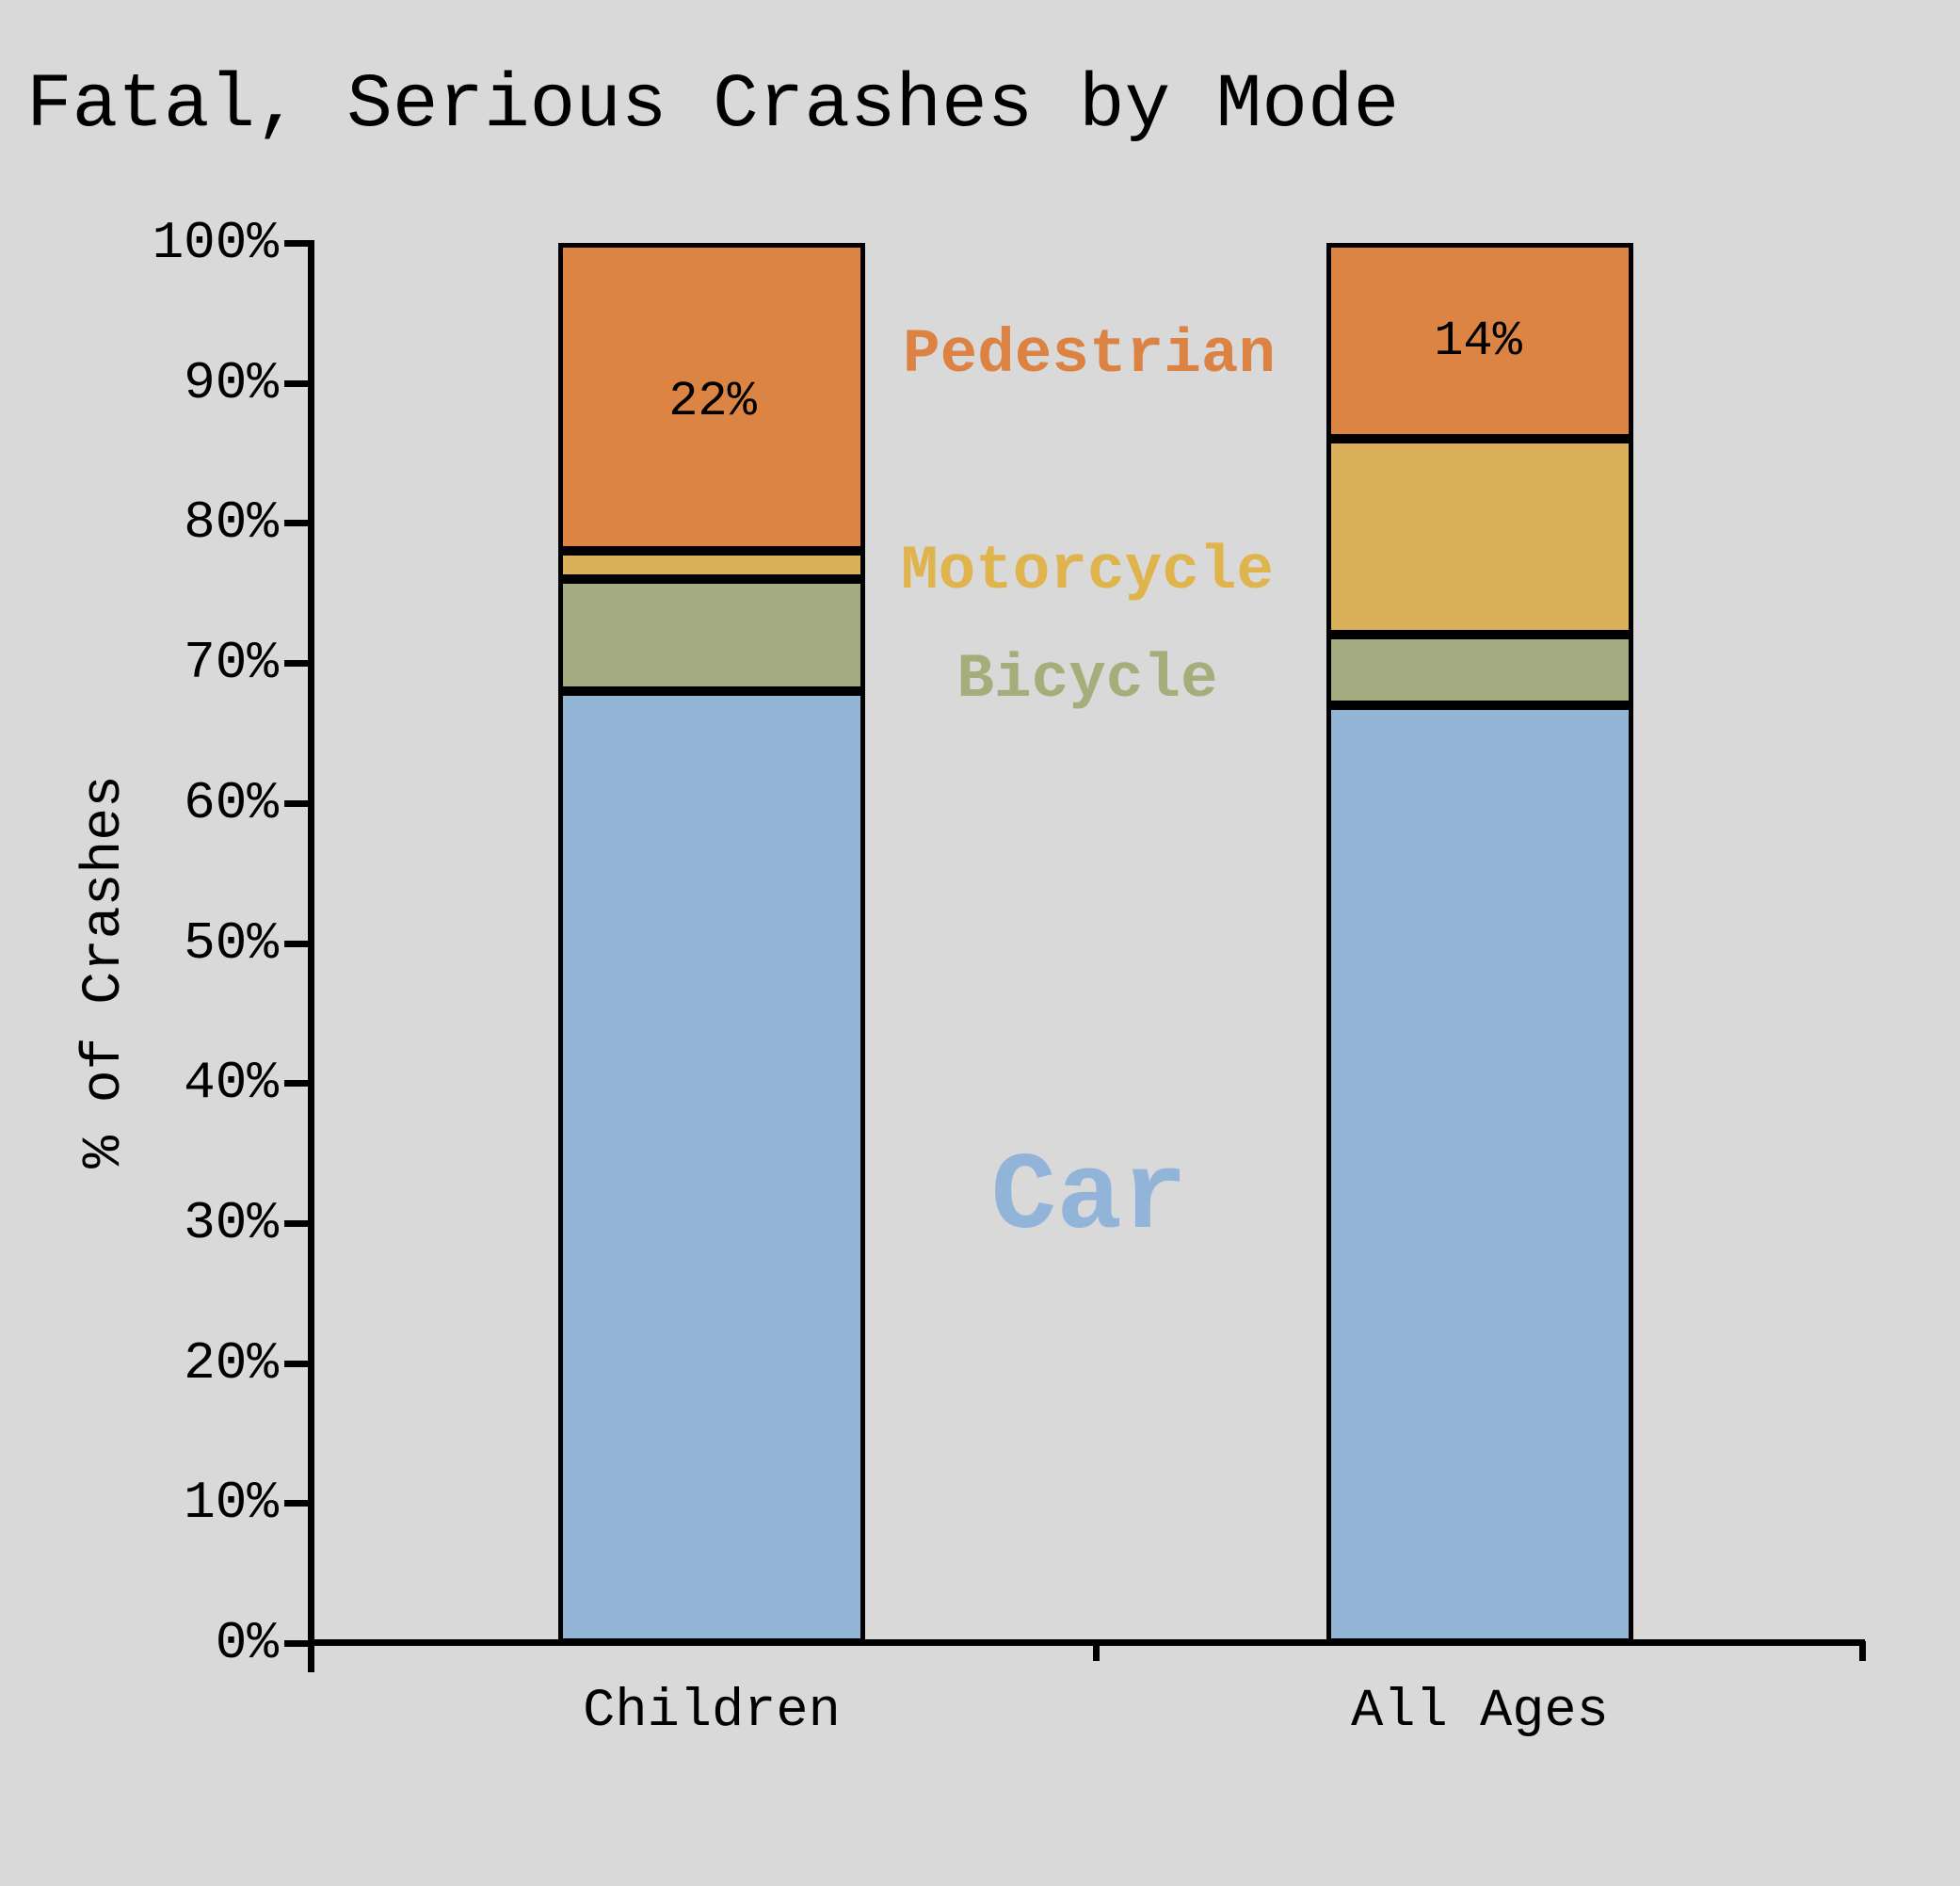  I want to click on y-tick-label: 100%, so click(215, 243).